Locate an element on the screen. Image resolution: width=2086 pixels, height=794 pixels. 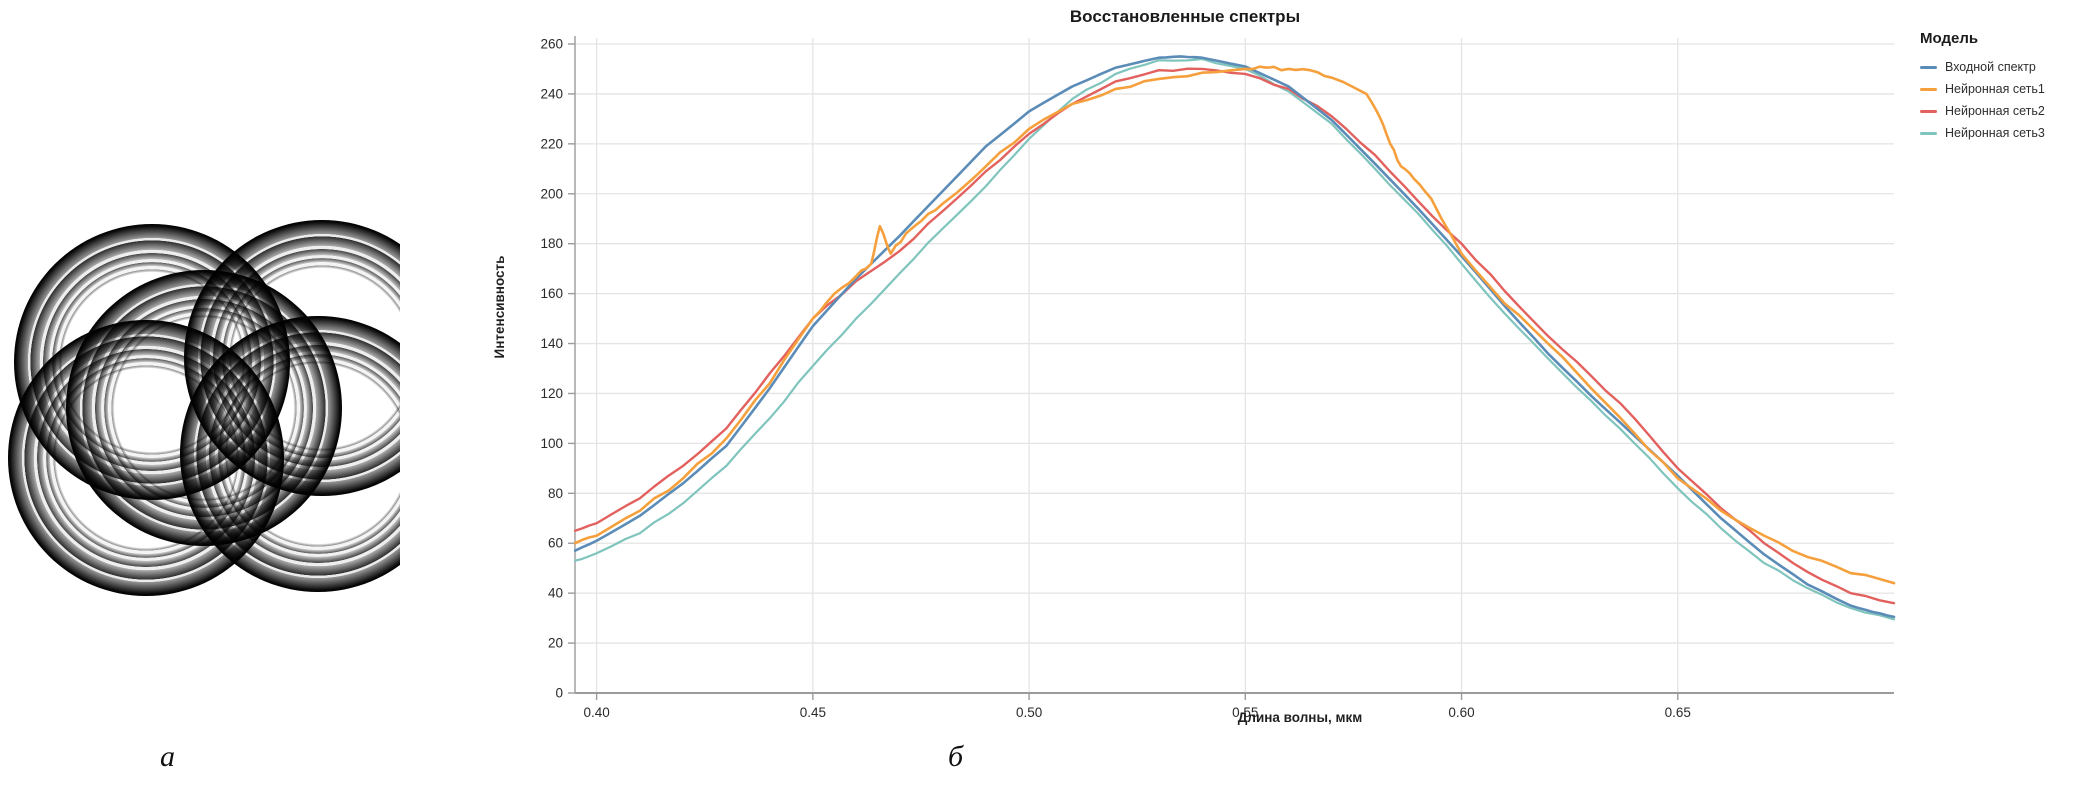
x-axis-title: Длина волны, мкм is located at coordinates (1300, 717).